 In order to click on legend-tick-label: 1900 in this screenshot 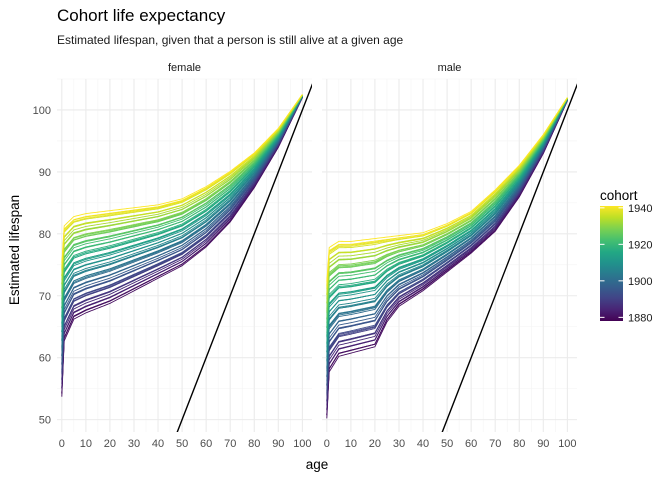, I will do `click(640, 282)`.